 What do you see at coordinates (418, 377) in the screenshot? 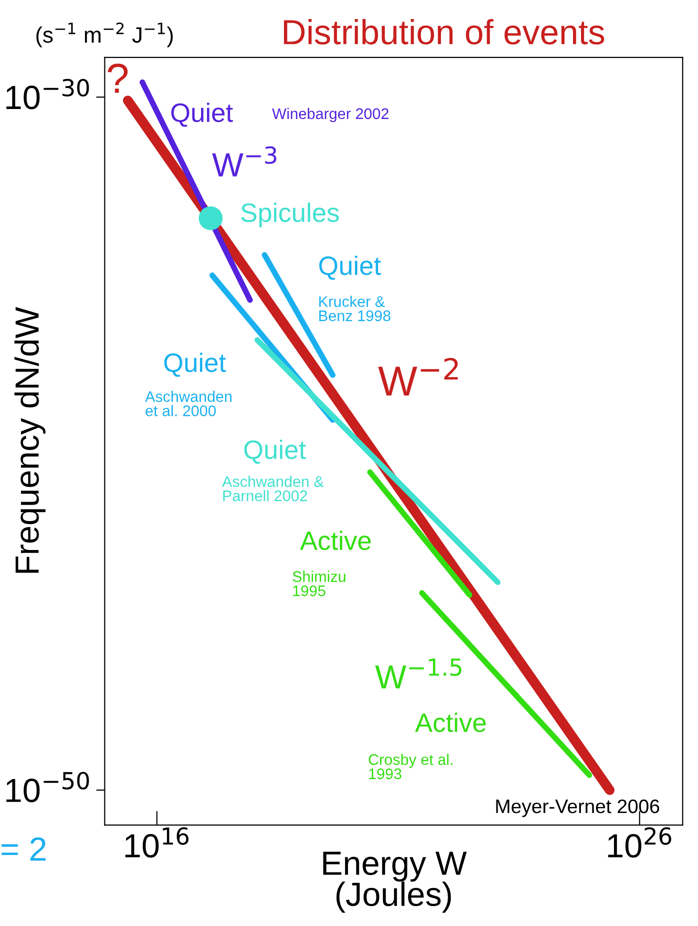
I see `annotation: W$^{−2}$` at bounding box center [418, 377].